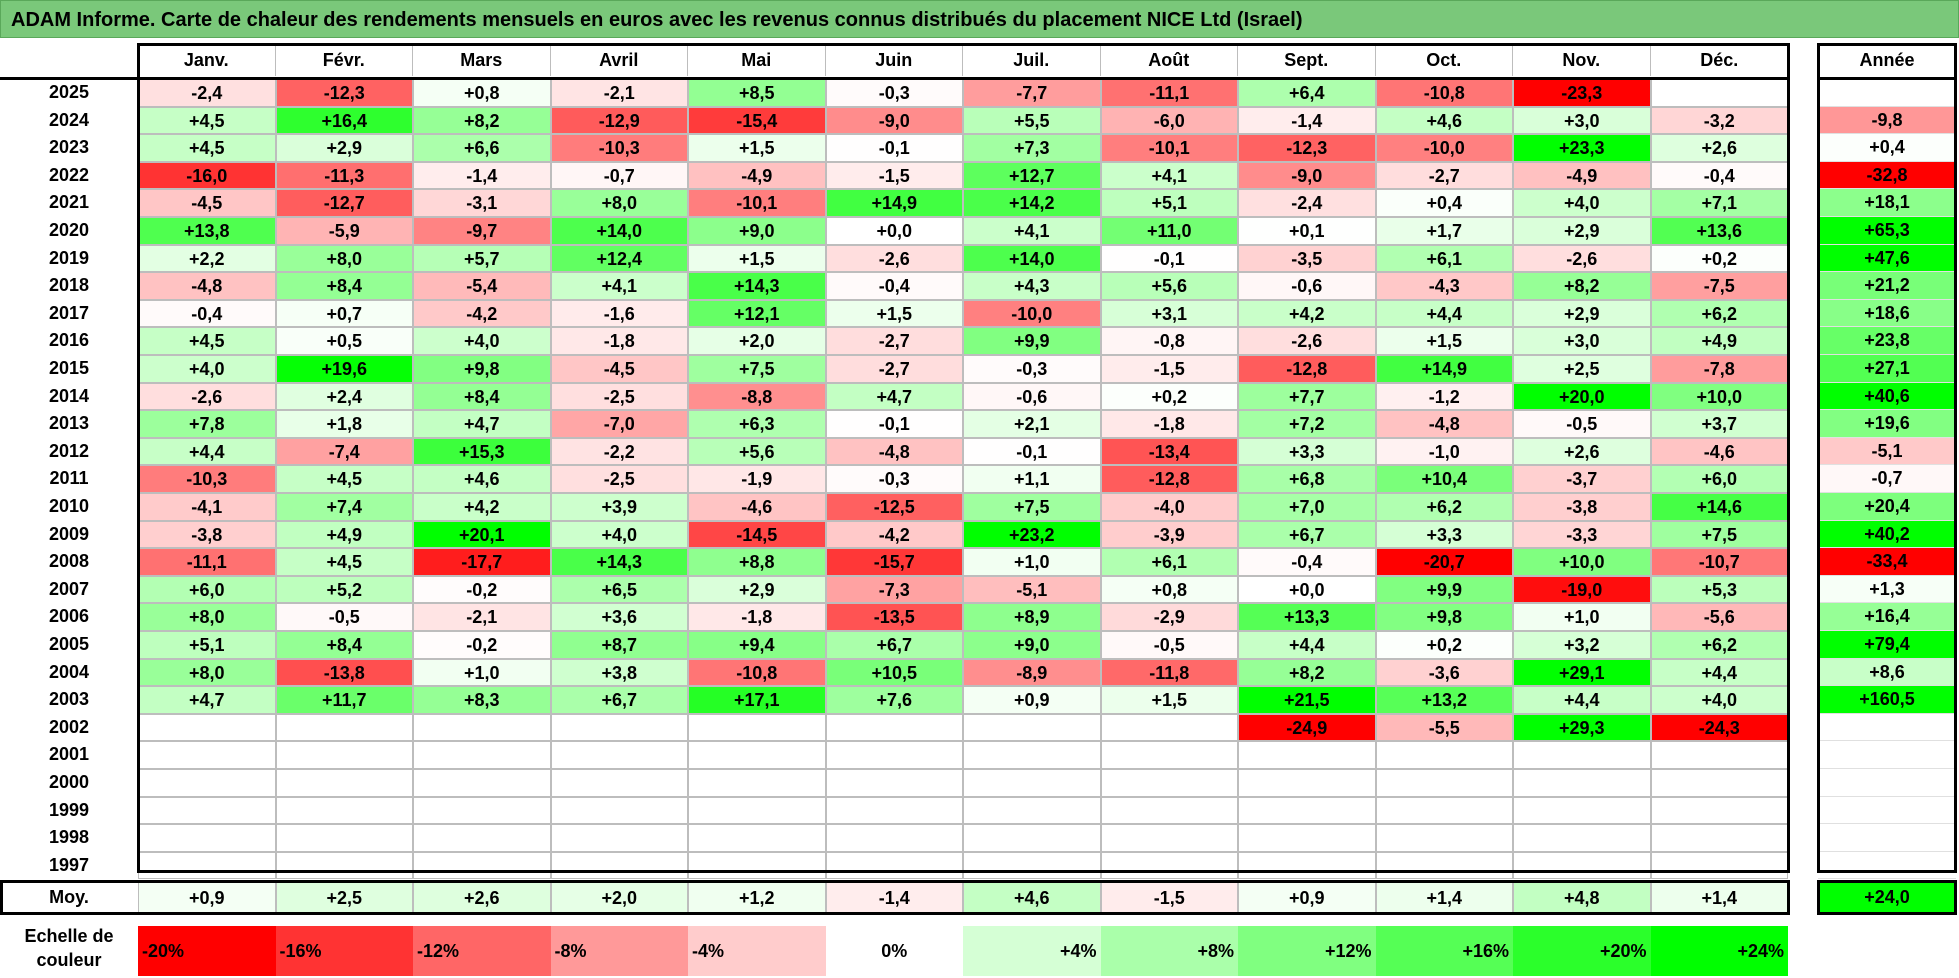 The image size is (1959, 978). What do you see at coordinates (69, 837) in the screenshot?
I see `year-label: 1998` at bounding box center [69, 837].